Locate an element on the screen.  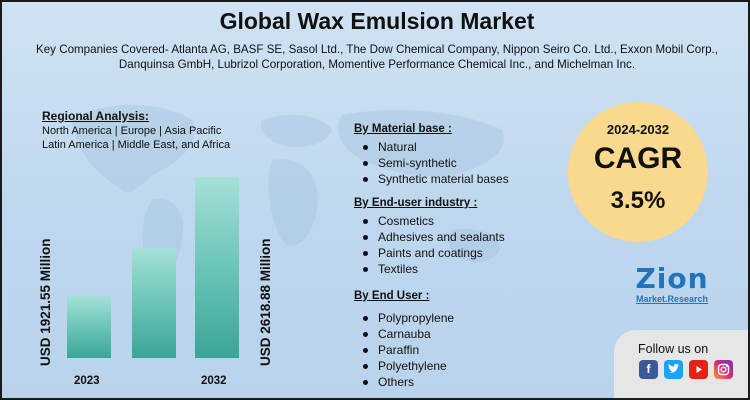
cagr-circle is located at coordinates (638, 172).